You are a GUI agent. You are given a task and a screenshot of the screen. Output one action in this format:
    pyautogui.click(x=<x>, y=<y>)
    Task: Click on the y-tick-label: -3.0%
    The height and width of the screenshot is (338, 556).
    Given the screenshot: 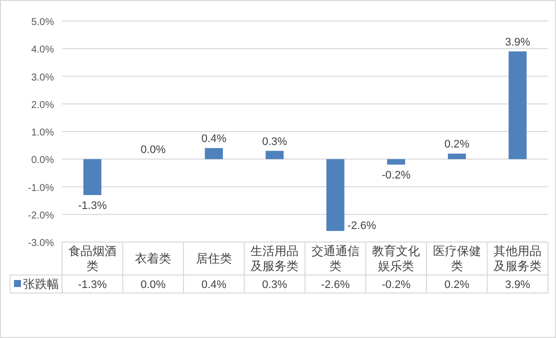 What is the action you would take?
    pyautogui.click(x=41, y=243)
    